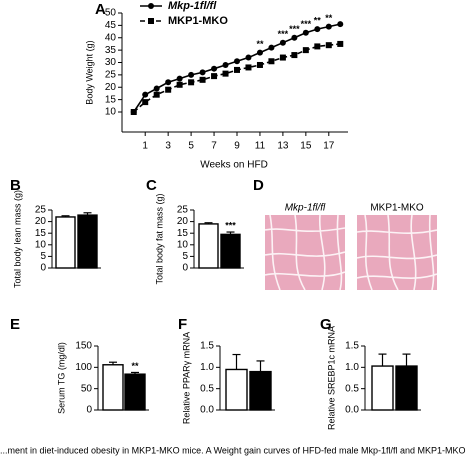 This screenshot has width=474, height=456. I want to click on y-tick-label: 150, so click(83, 346).